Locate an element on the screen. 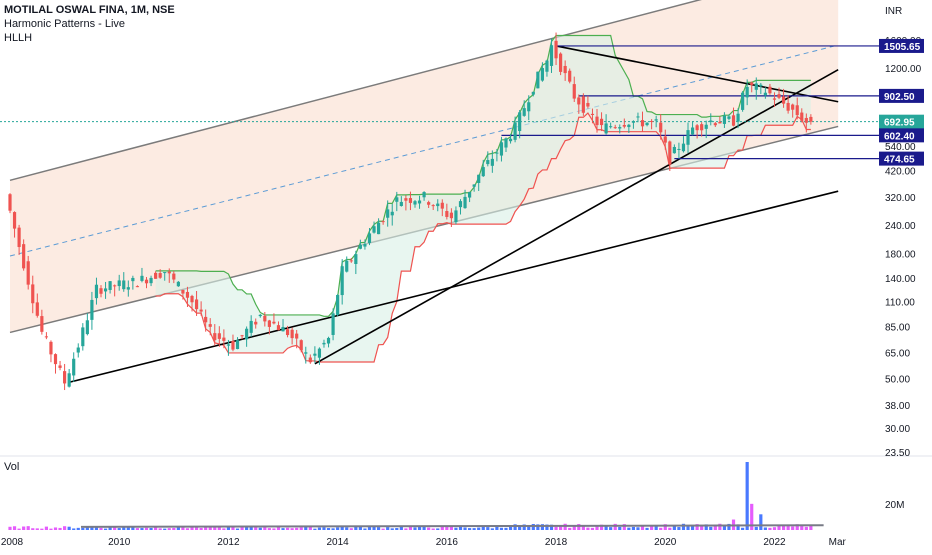 The image size is (932, 555). y-tick-label: 540.00 is located at coordinates (900, 147).